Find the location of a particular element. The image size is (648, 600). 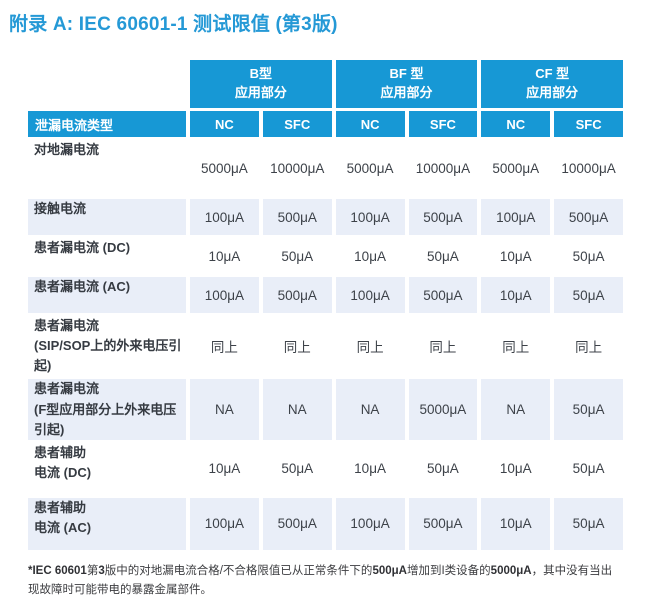

footnote-segment: 第 is located at coordinates (92, 570).